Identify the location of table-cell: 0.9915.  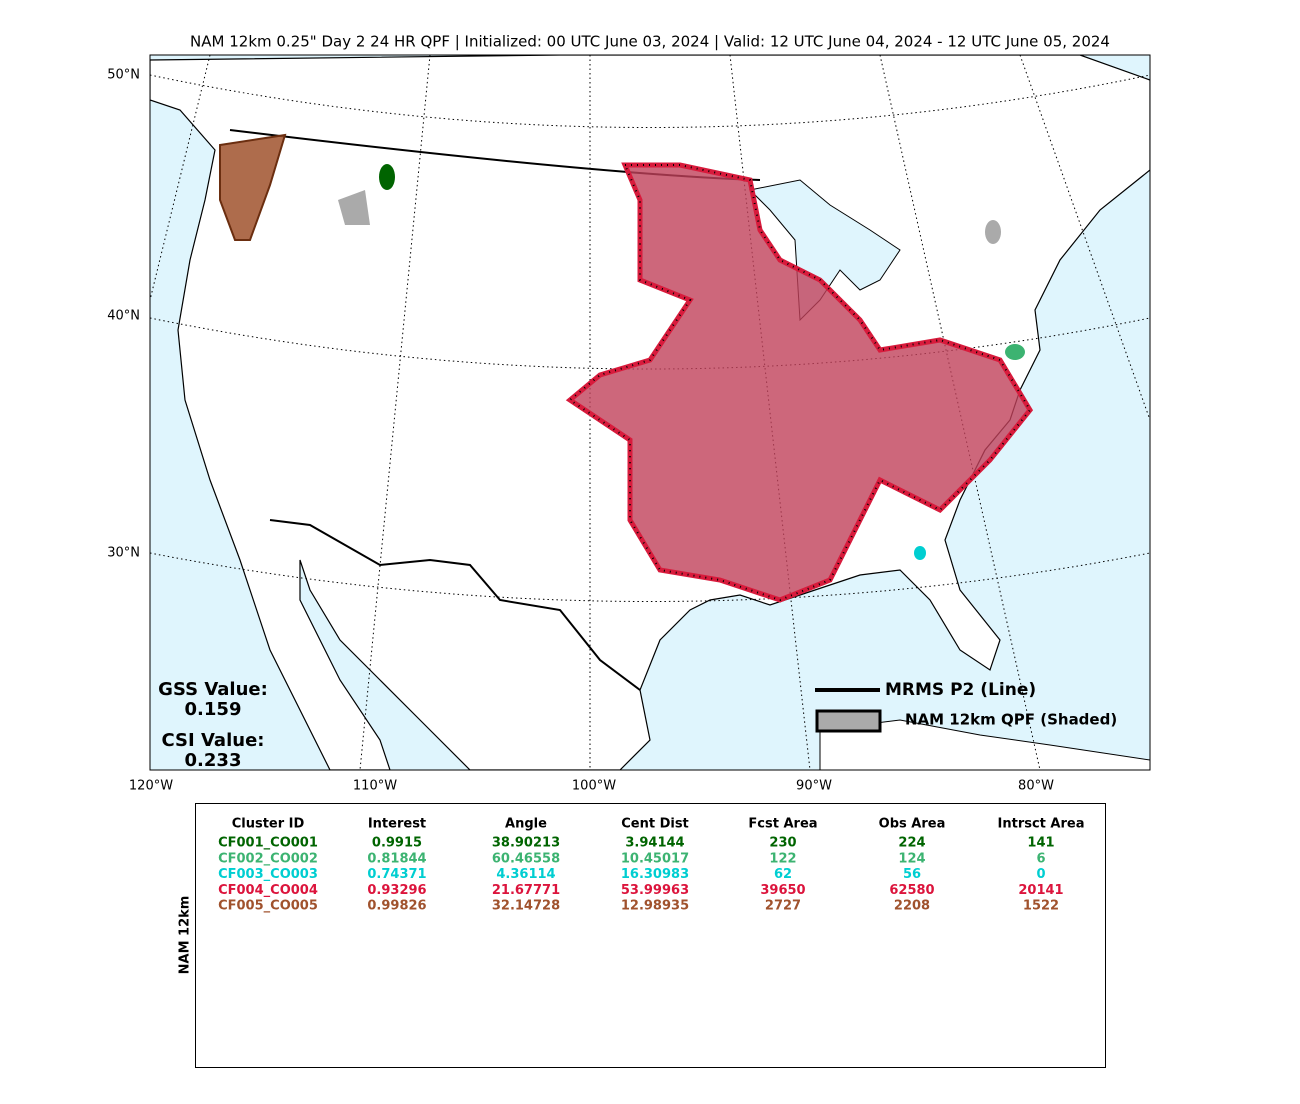
(397, 843).